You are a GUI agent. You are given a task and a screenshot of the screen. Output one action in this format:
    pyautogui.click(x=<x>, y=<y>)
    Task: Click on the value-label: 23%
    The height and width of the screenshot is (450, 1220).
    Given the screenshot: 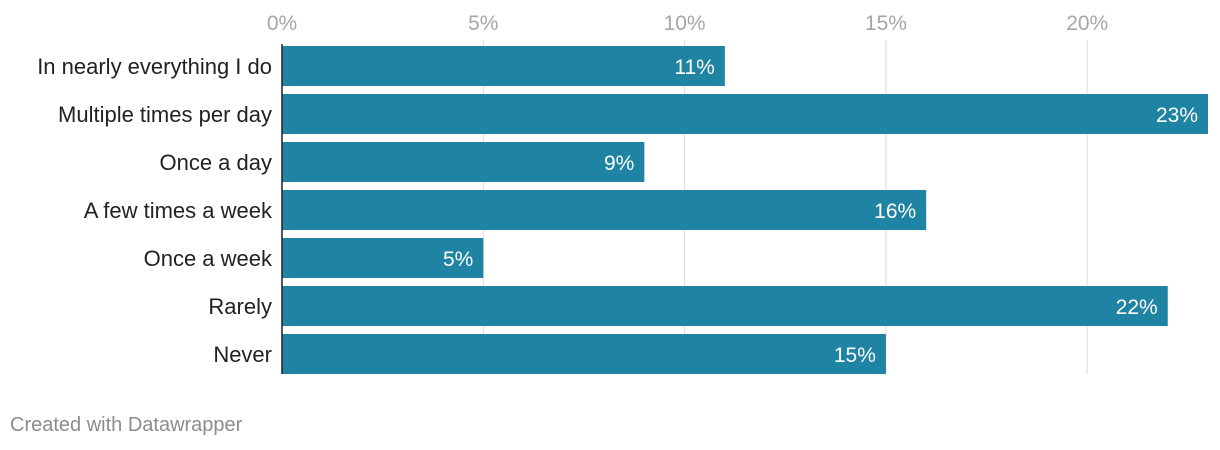 What is the action you would take?
    pyautogui.click(x=1177, y=115)
    